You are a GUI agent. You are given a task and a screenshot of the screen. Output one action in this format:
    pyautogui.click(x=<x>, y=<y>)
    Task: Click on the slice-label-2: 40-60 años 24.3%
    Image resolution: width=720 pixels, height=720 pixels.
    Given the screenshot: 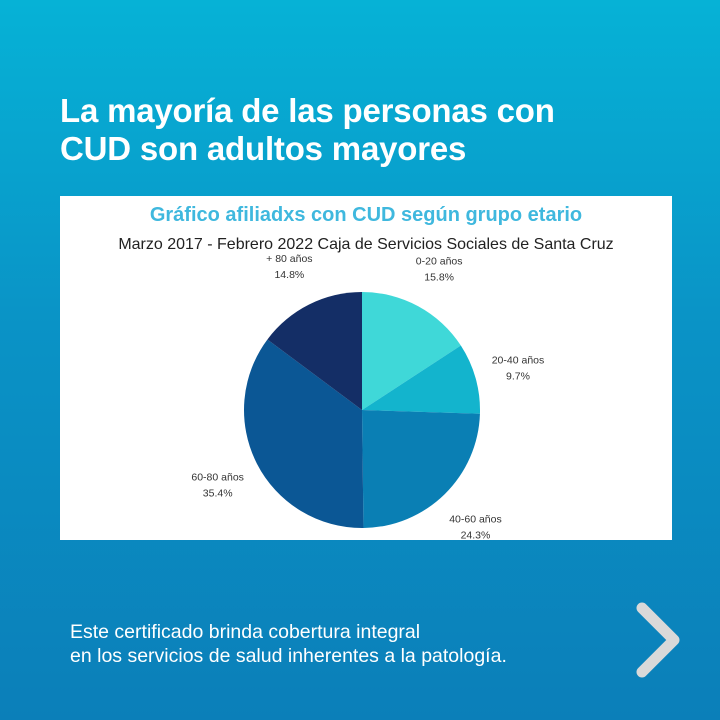 What is the action you would take?
    pyautogui.click(x=475, y=527)
    